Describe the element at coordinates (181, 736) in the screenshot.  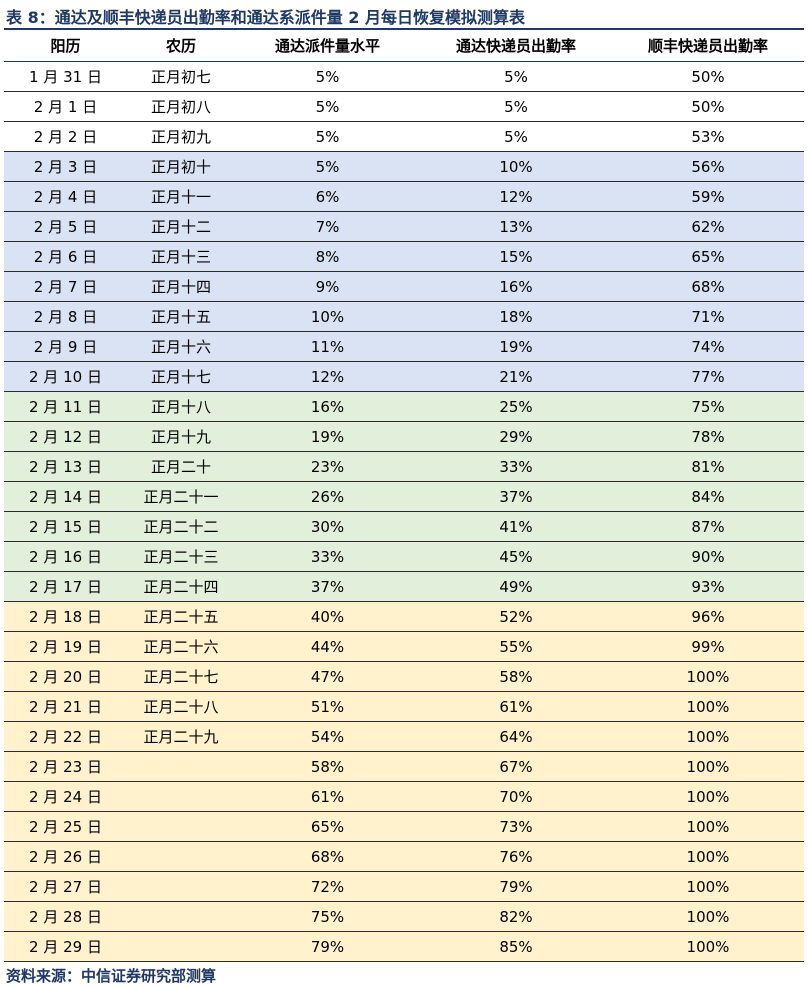
I see `cell-lunar-date: 正月二十九` at that location.